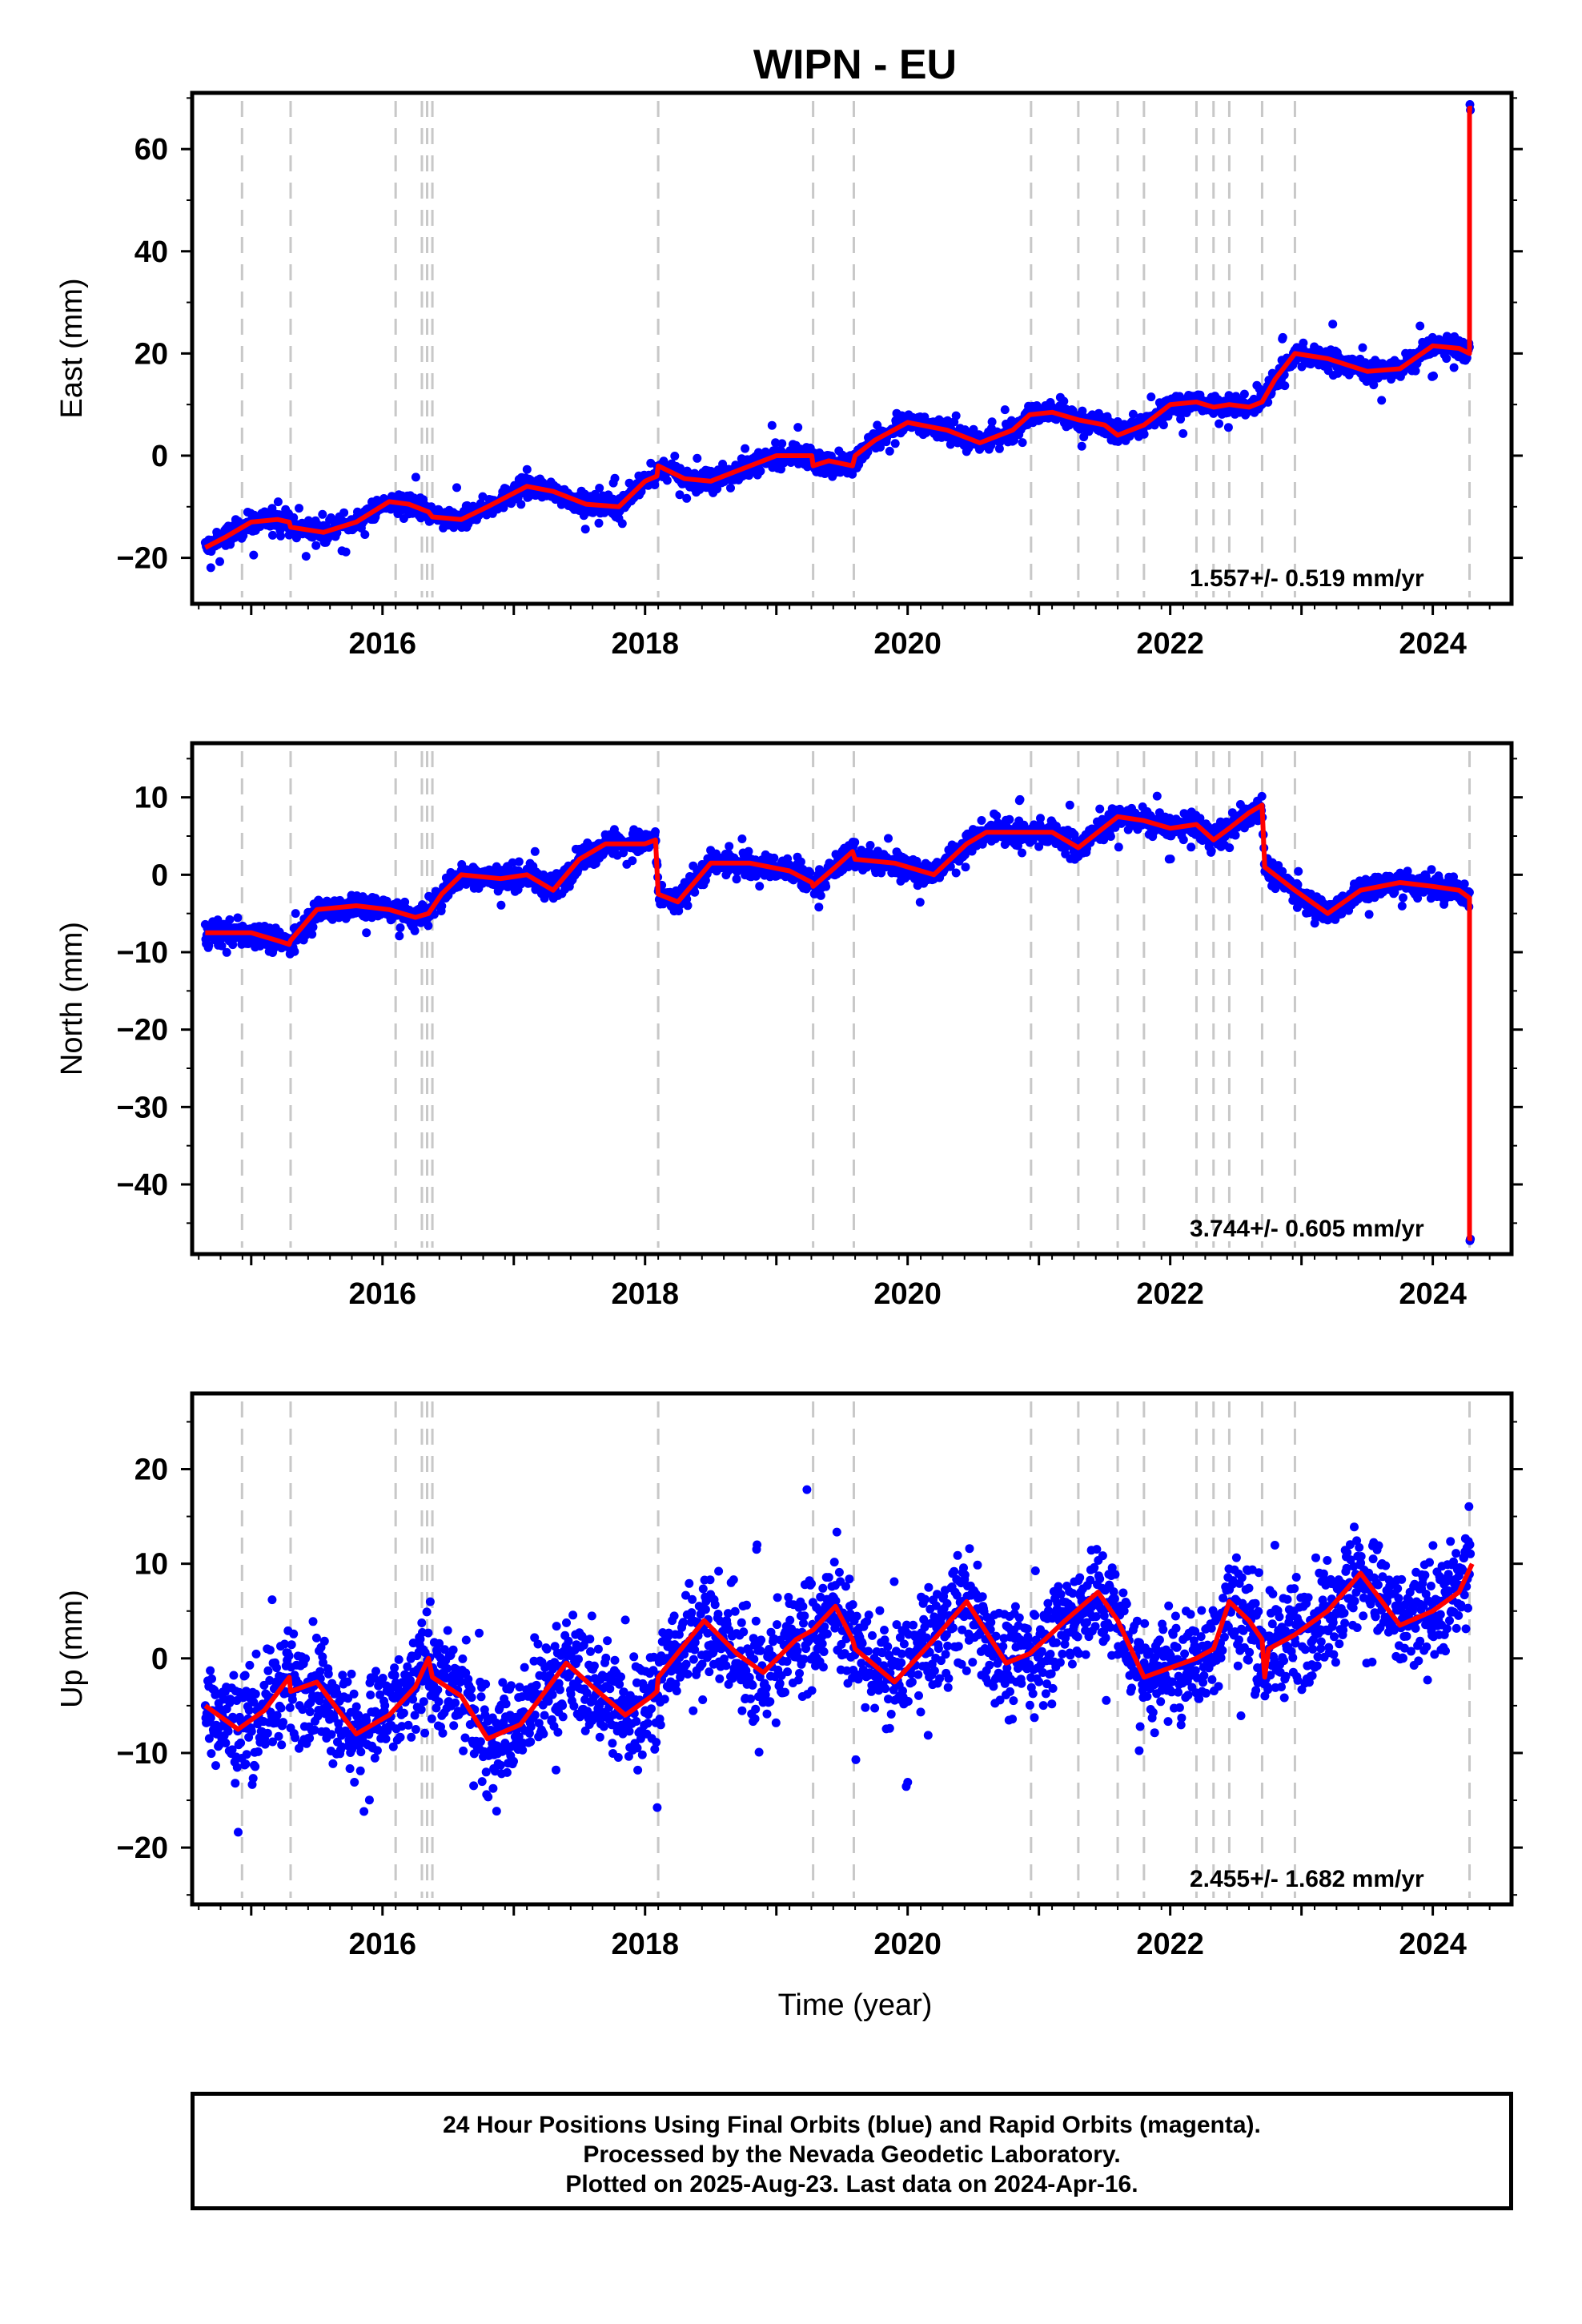 Image resolution: width=1582 pixels, height=2324 pixels. What do you see at coordinates (382, 644) in the screenshot?
I see `x-tick-label: 2016` at bounding box center [382, 644].